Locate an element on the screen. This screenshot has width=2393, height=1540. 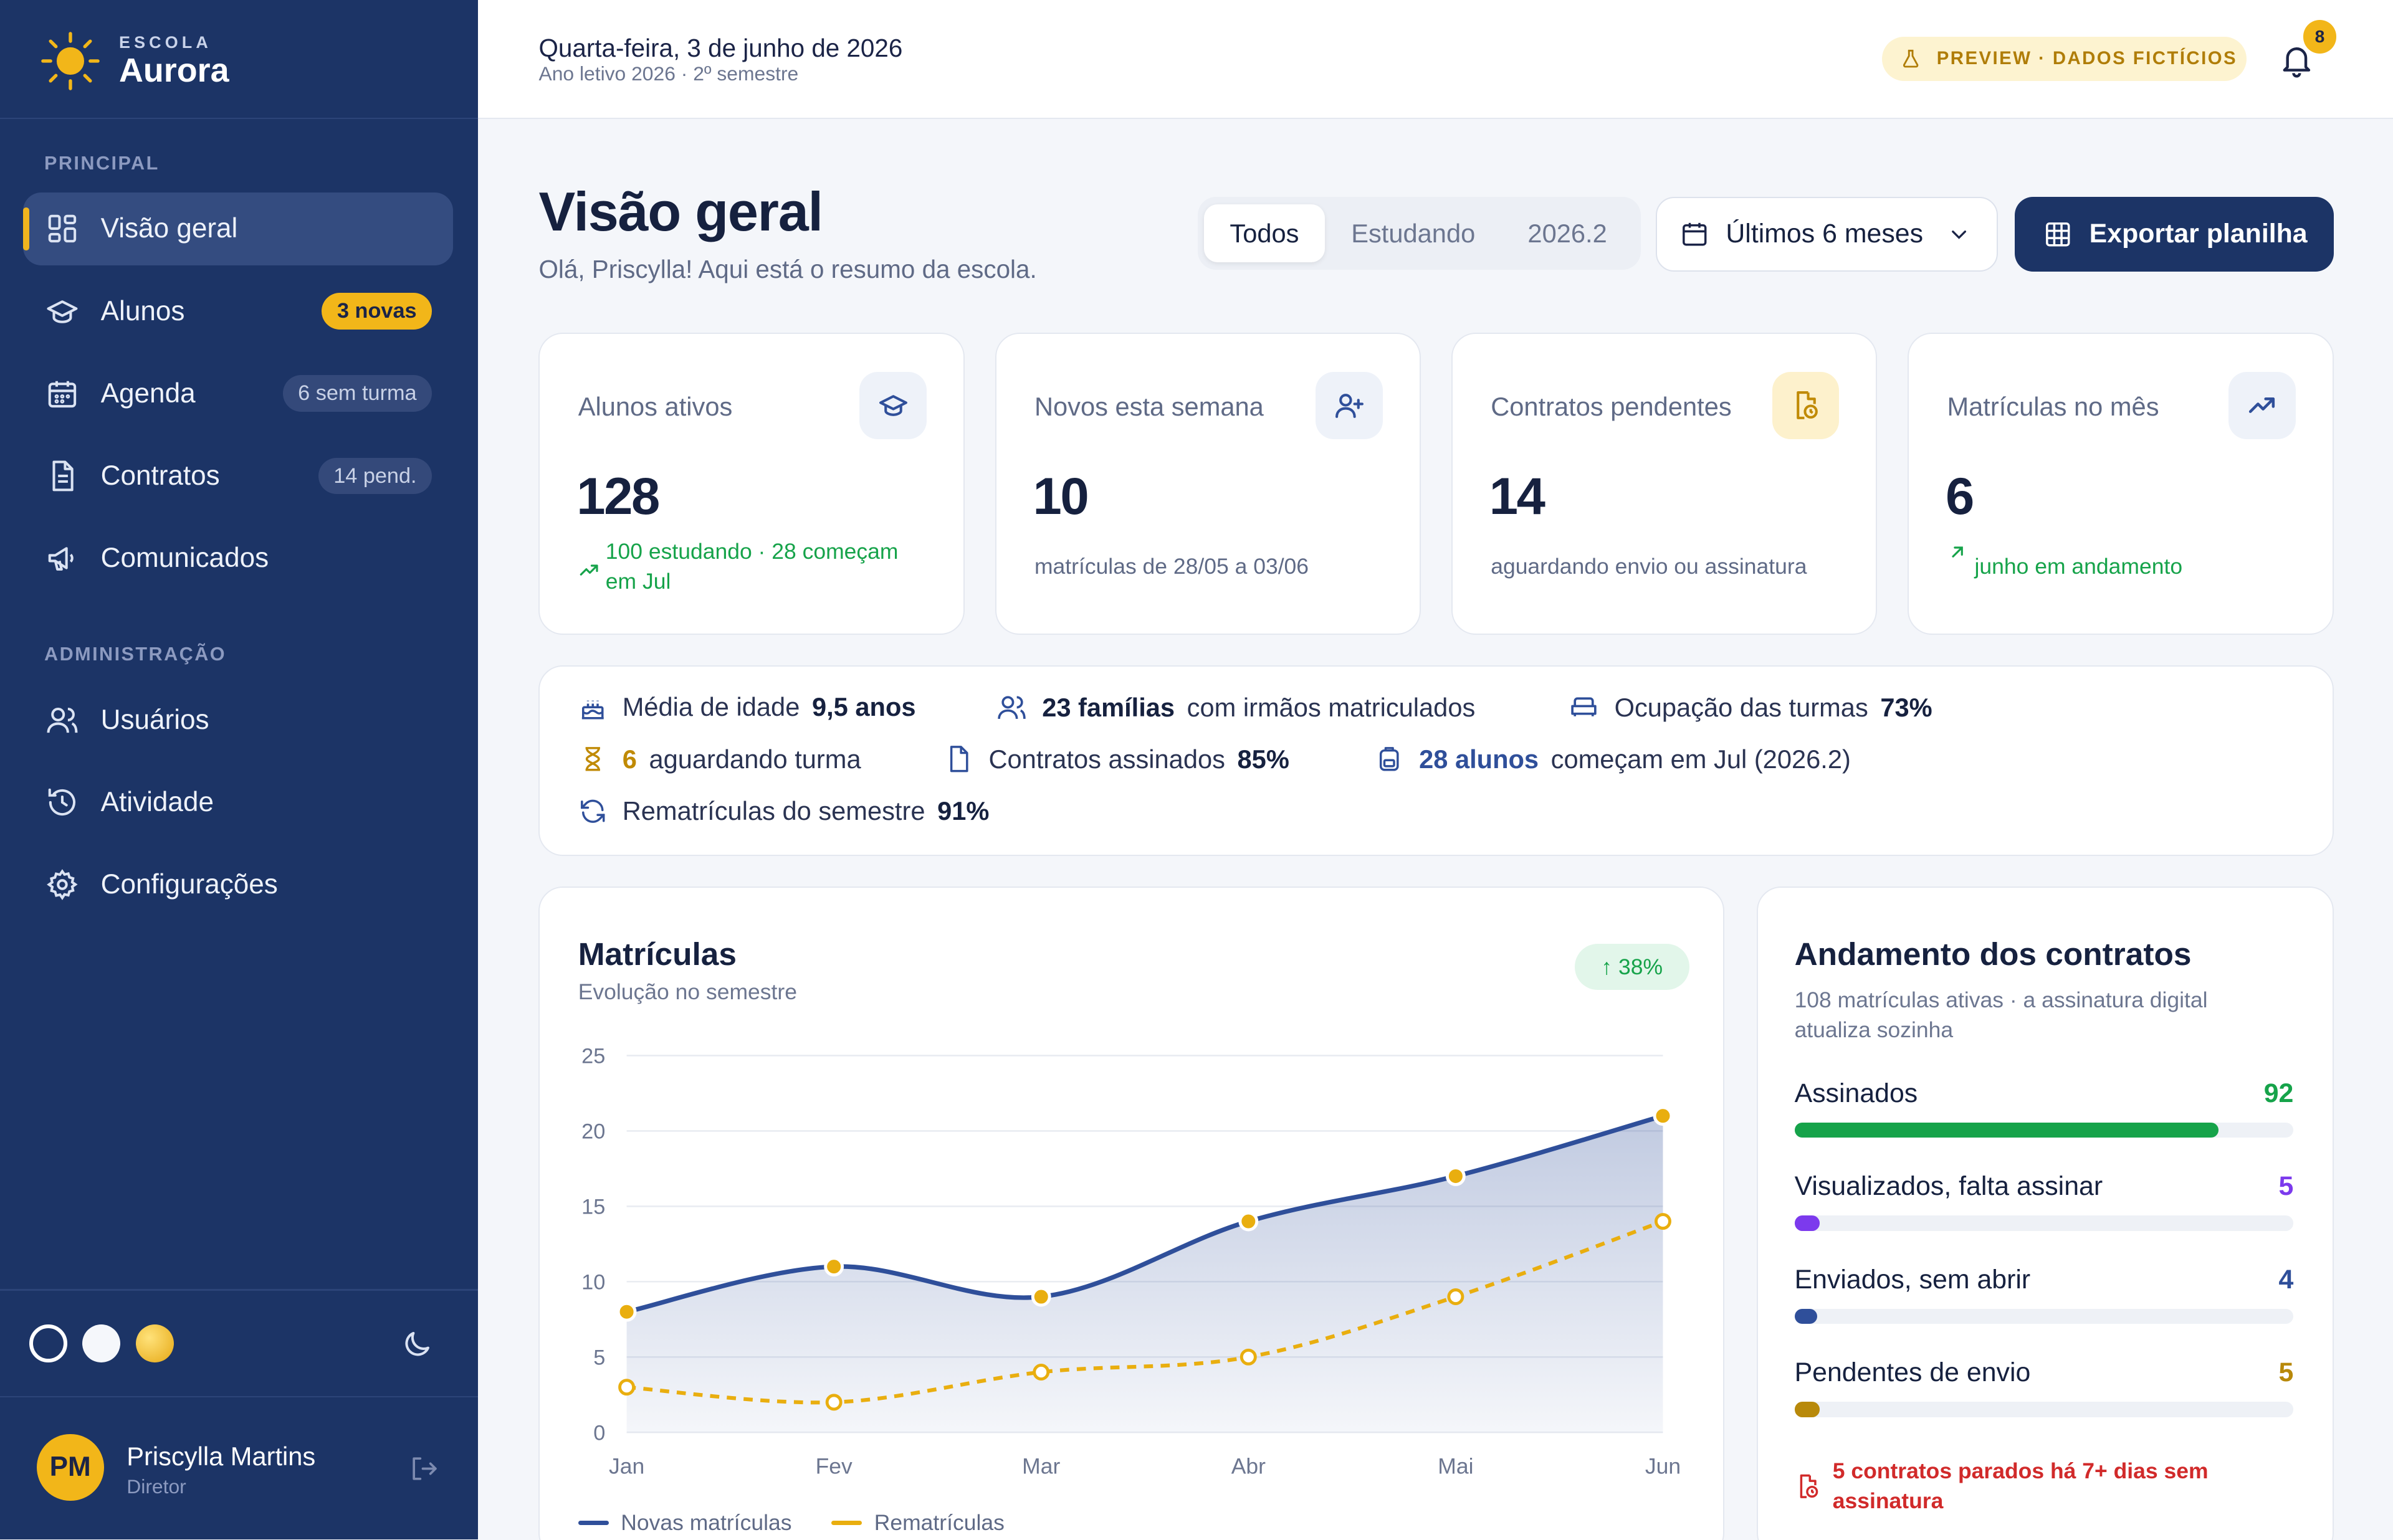
users-icon is located at coordinates (62, 720).